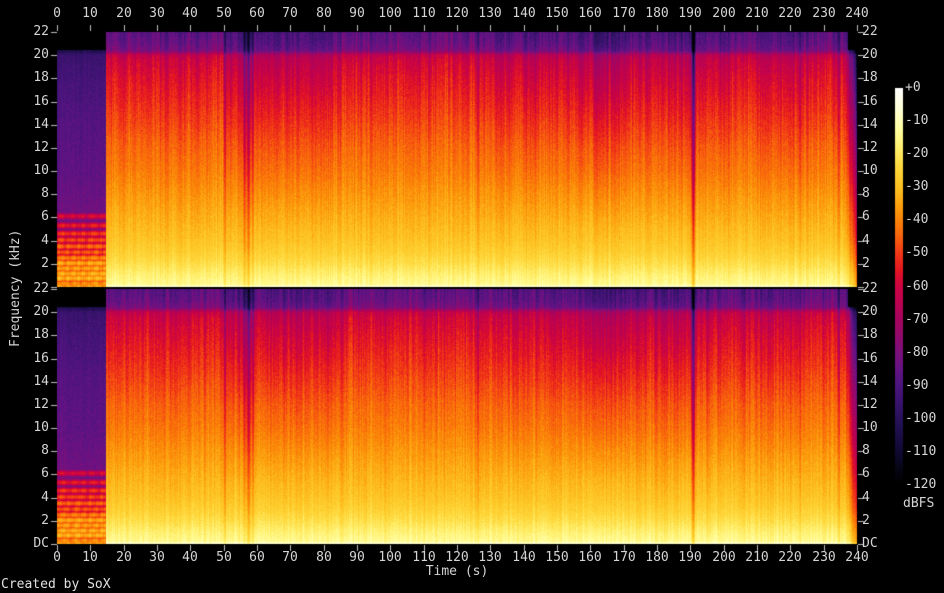  What do you see at coordinates (457, 571) in the screenshot?
I see `x-axis-title: Time (s)` at bounding box center [457, 571].